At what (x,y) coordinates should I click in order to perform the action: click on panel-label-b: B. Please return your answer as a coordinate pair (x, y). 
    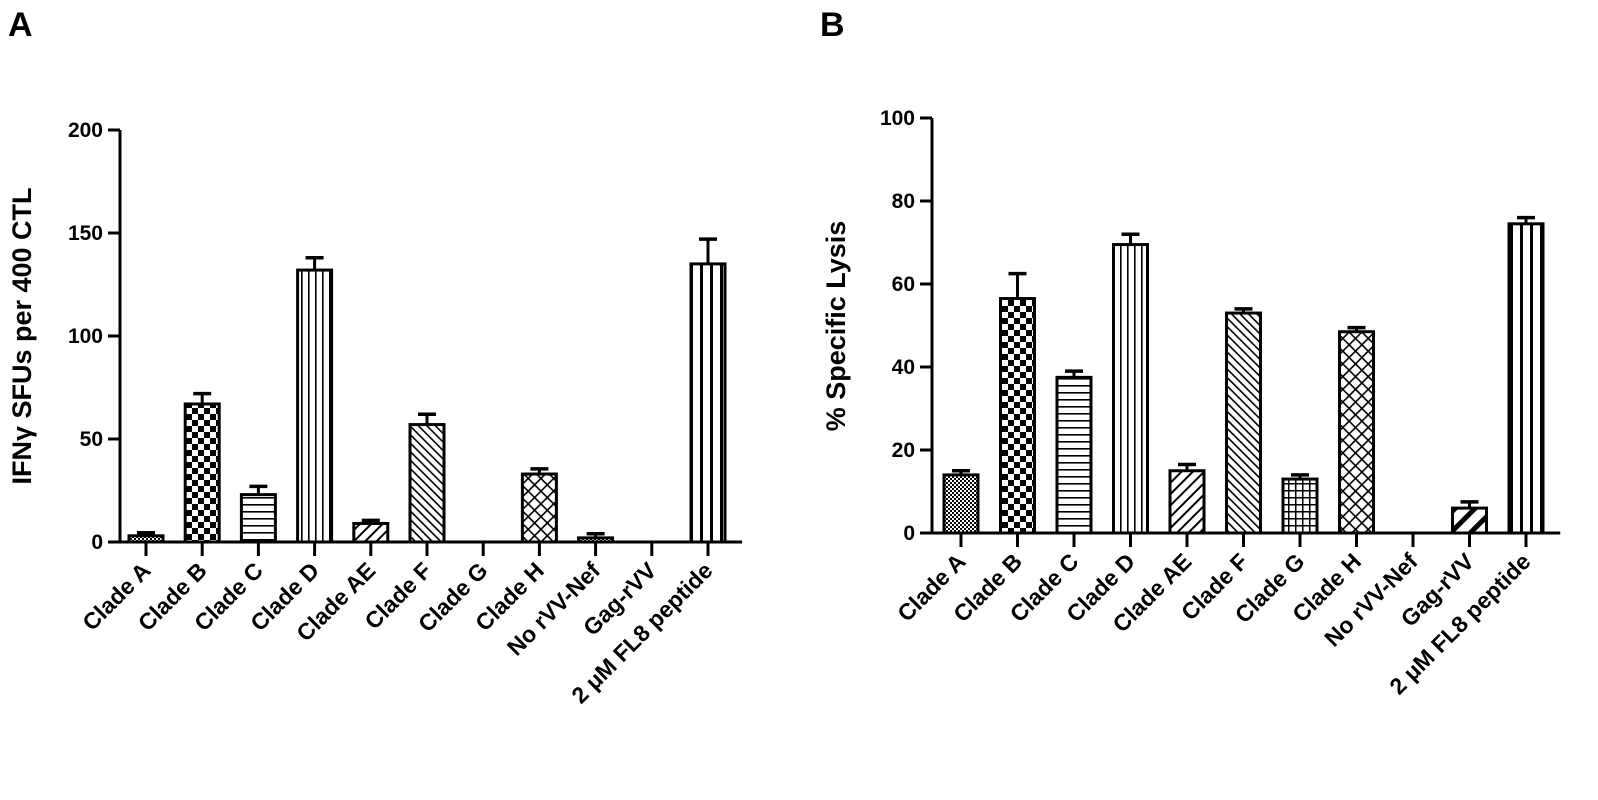
    Looking at the image, I should click on (832, 25).